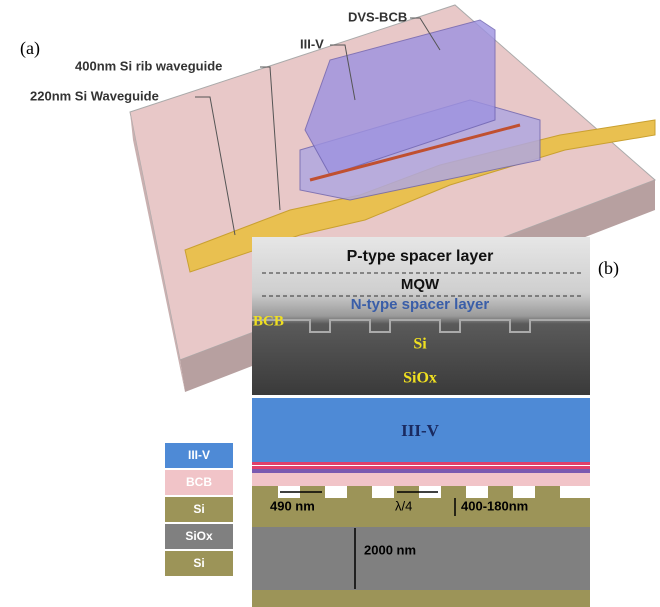  I want to click on layer-substrate, so click(421, 598).